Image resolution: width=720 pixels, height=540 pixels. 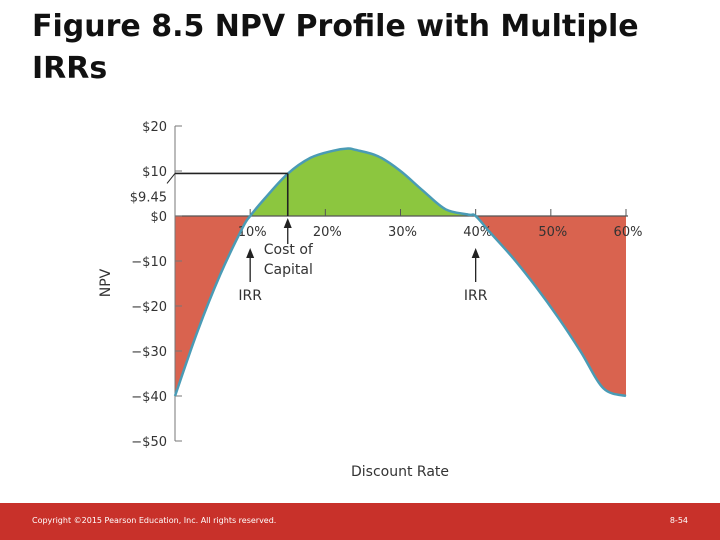 I want to click on x-tick-label: 30%, so click(x=402, y=232).